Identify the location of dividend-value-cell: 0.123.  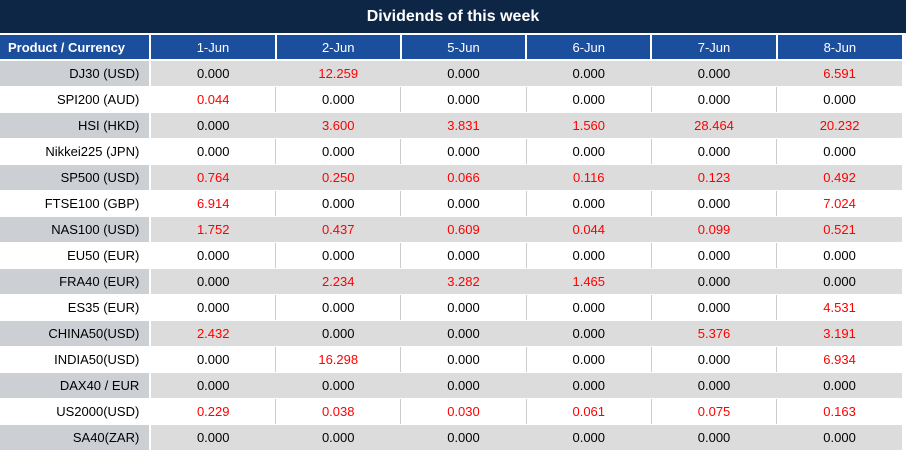
(714, 177).